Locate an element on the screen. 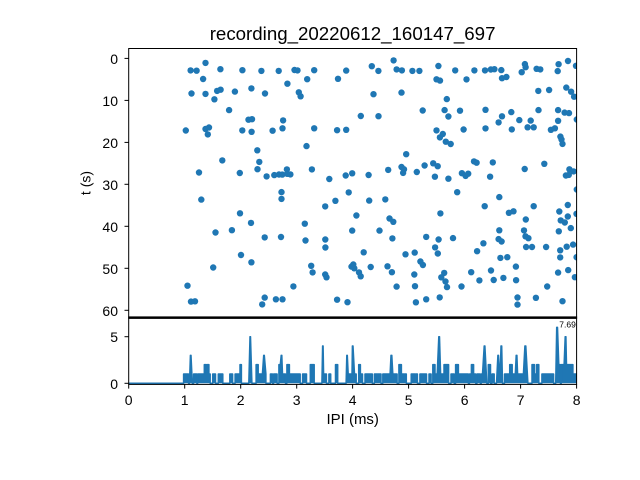 The height and width of the screenshot is (480, 640). svg-text: 50 is located at coordinates (110, 269).